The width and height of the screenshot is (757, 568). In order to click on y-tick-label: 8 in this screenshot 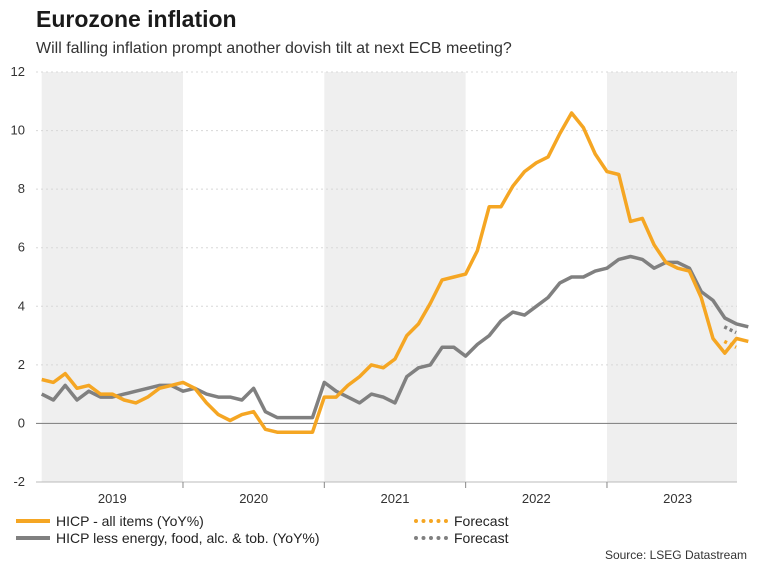, I will do `click(21, 188)`.